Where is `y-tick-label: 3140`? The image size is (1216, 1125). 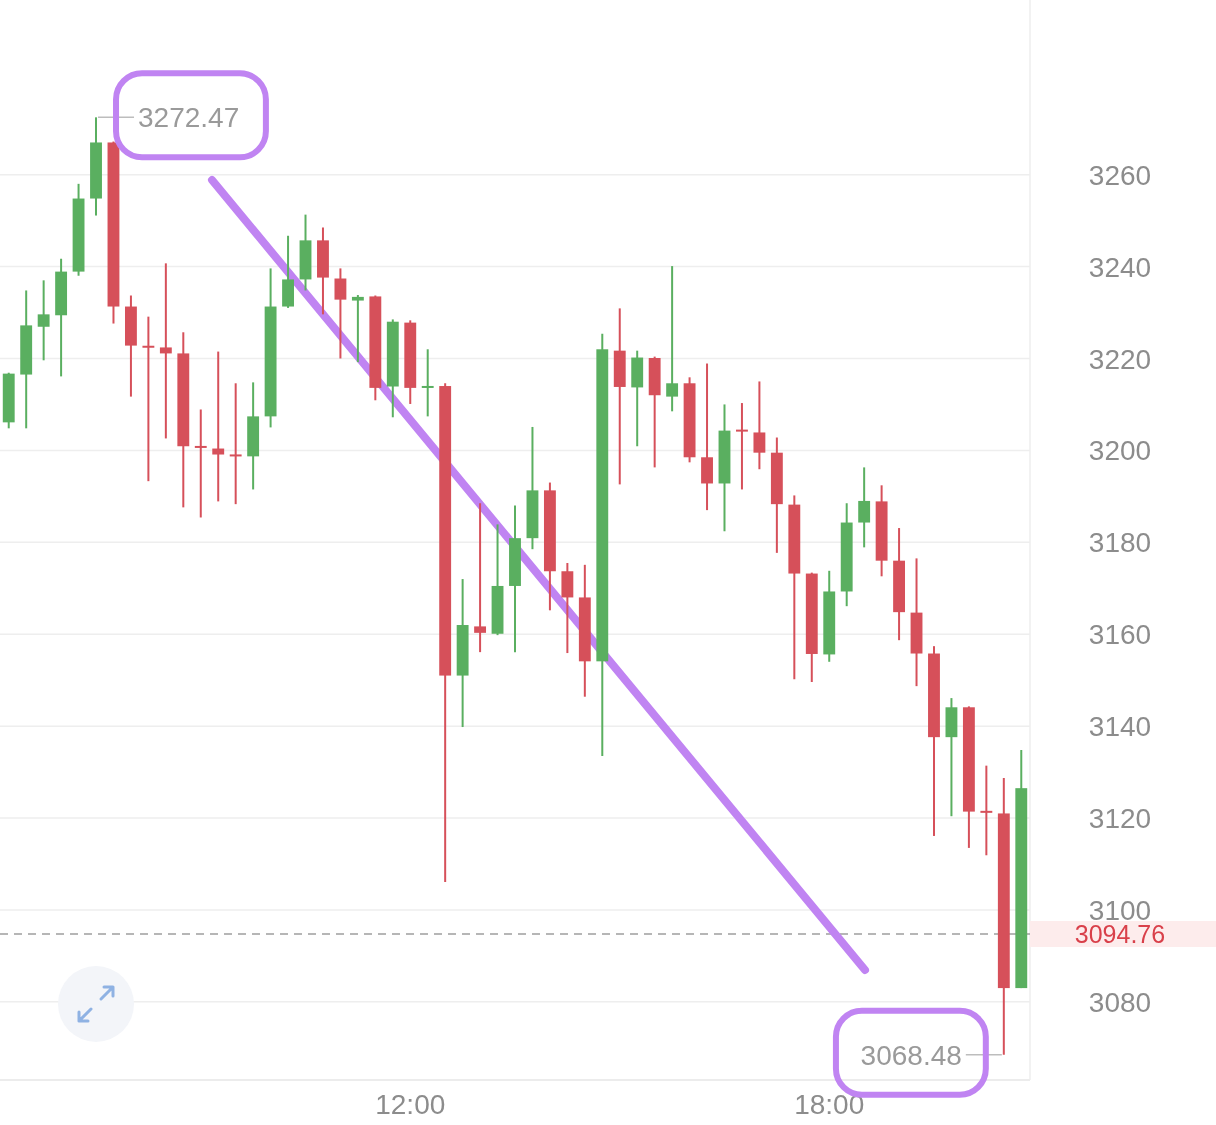 y-tick-label: 3140 is located at coordinates (1120, 727).